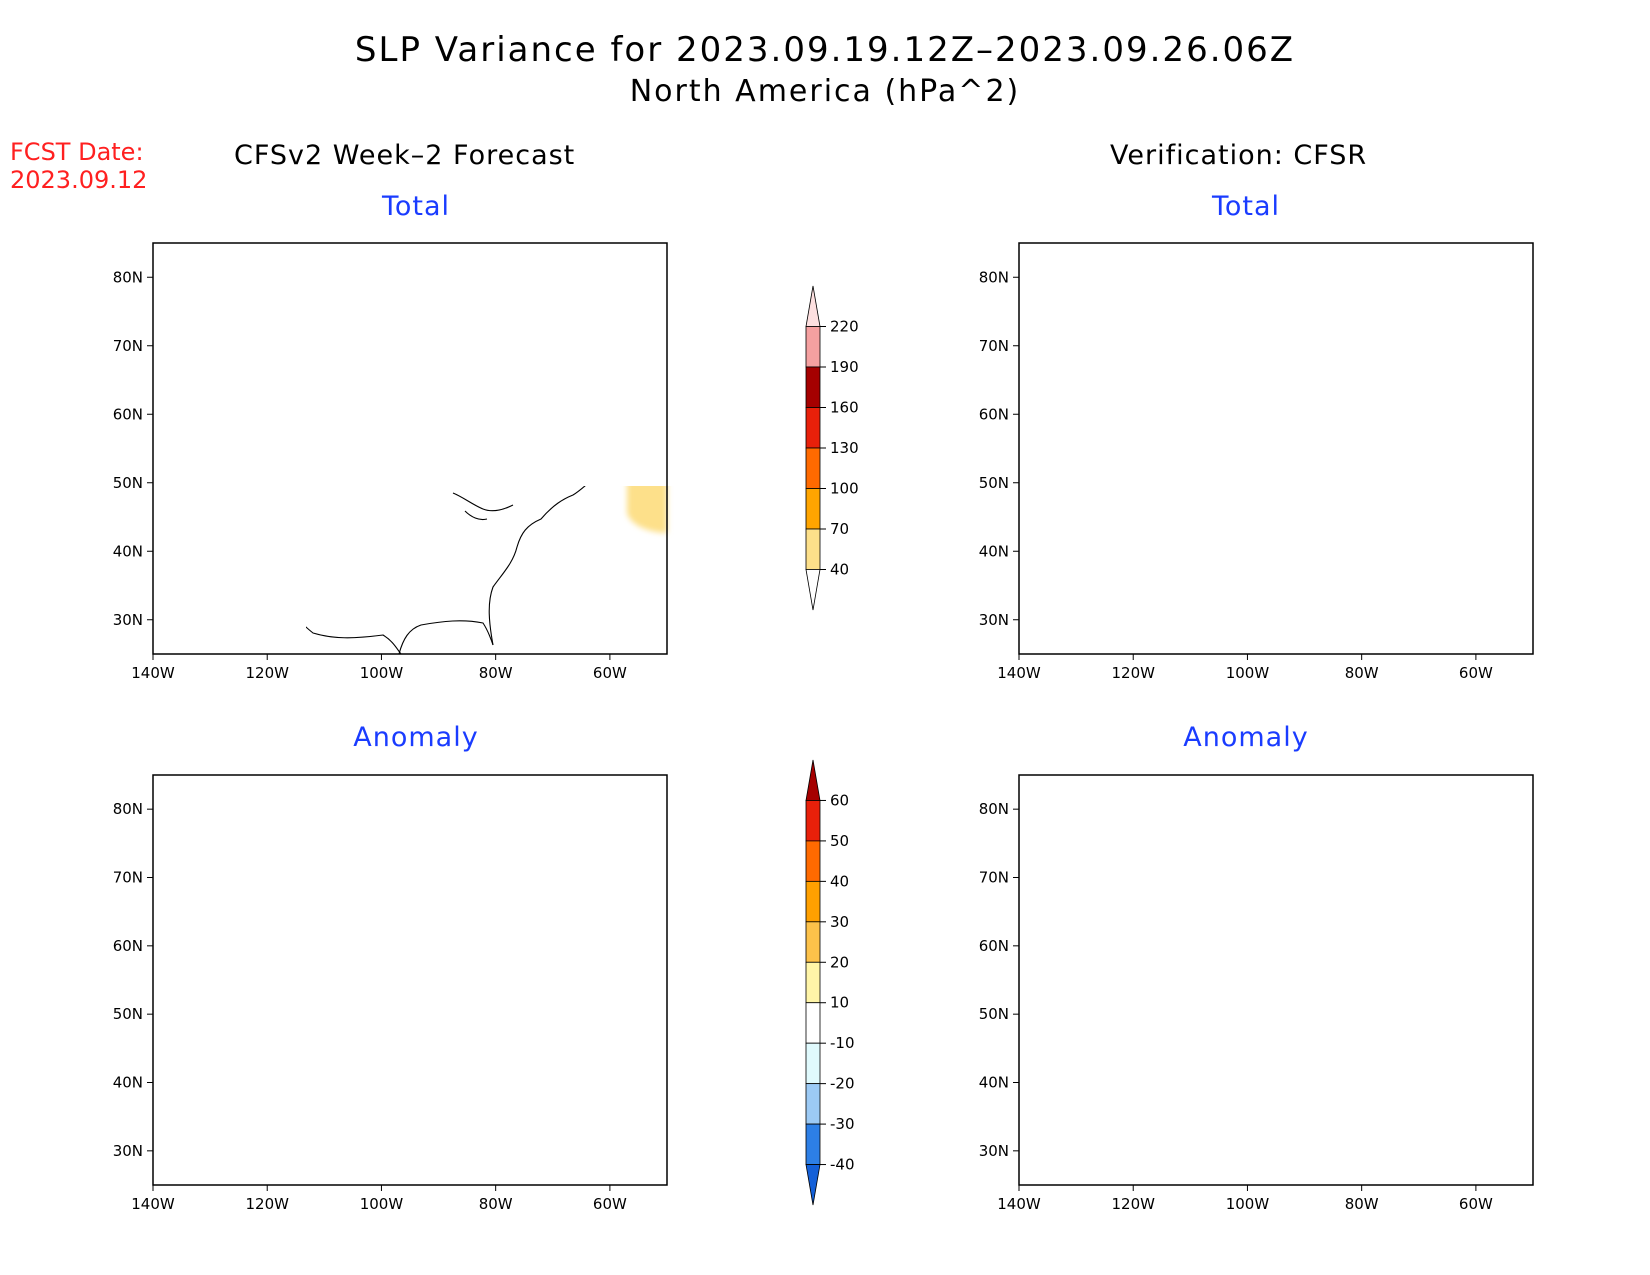 This screenshot has width=1650, height=1275. Describe the element at coordinates (839, 962) in the screenshot. I see `colorbar-label: 20` at that location.